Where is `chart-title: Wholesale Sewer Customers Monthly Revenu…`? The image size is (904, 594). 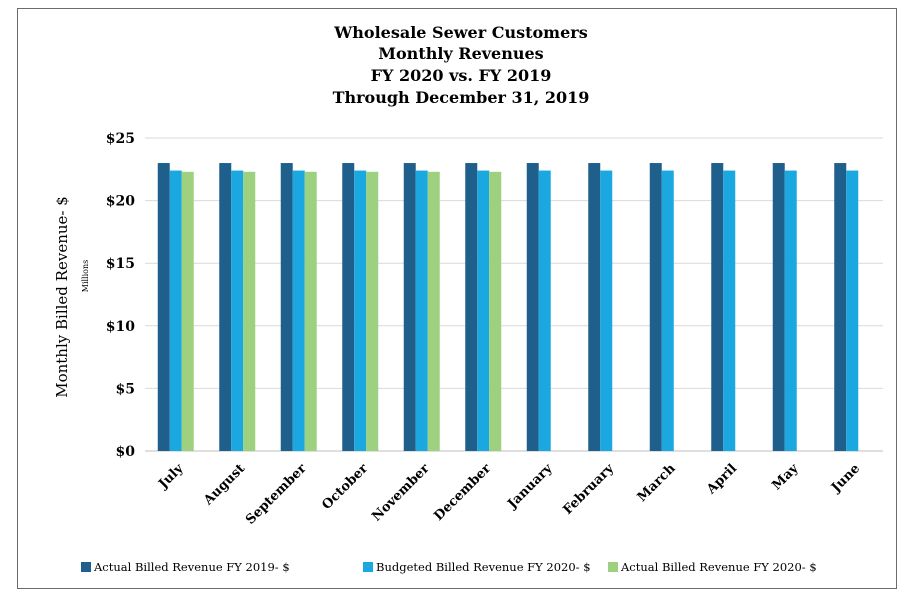 chart-title: Wholesale Sewer Customers Monthly Revenu… is located at coordinates (461, 65).